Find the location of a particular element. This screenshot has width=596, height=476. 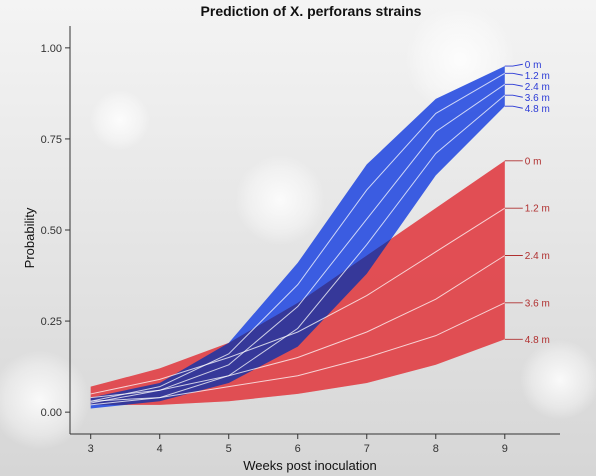

x-tick-label: 8 is located at coordinates (436, 449).